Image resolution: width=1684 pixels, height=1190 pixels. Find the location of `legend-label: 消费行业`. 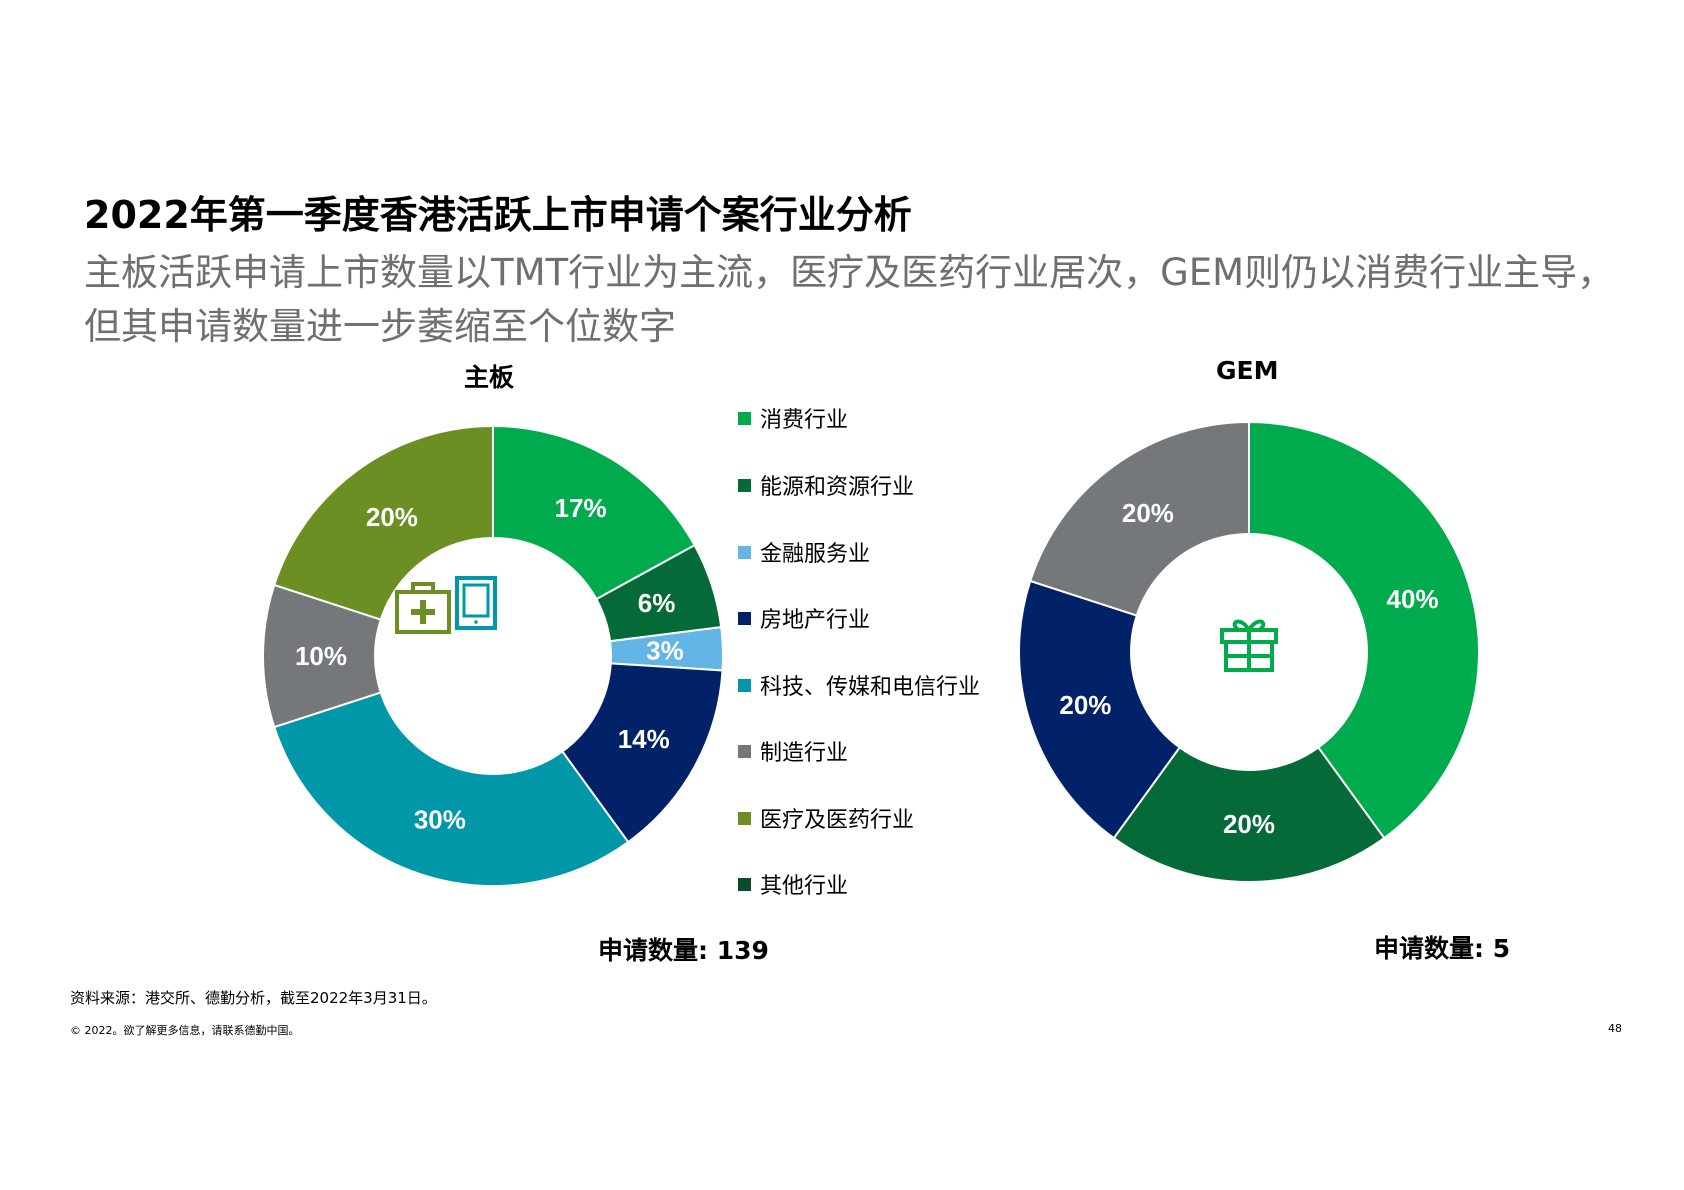

legend-label: 消费行业 is located at coordinates (804, 420).